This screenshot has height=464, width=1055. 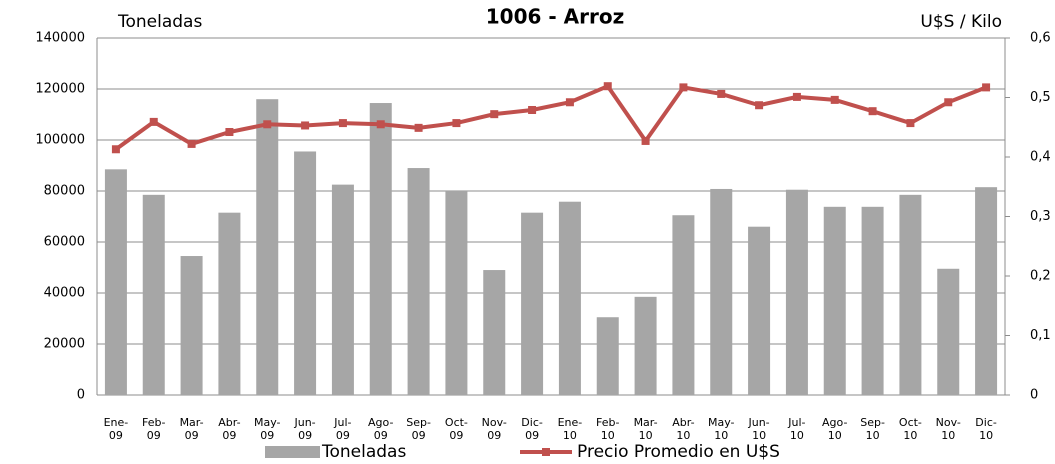 What do you see at coordinates (1040, 97) in the screenshot?
I see `y2-tick-label: 0,5` at bounding box center [1040, 97].